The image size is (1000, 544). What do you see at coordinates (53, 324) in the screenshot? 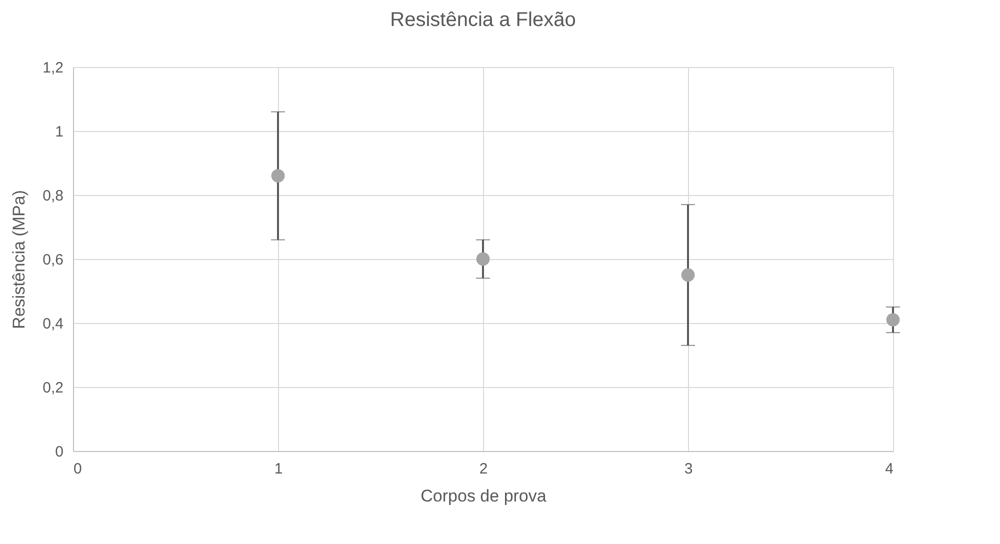
I see `y-tick-label: 0,4` at bounding box center [53, 324].